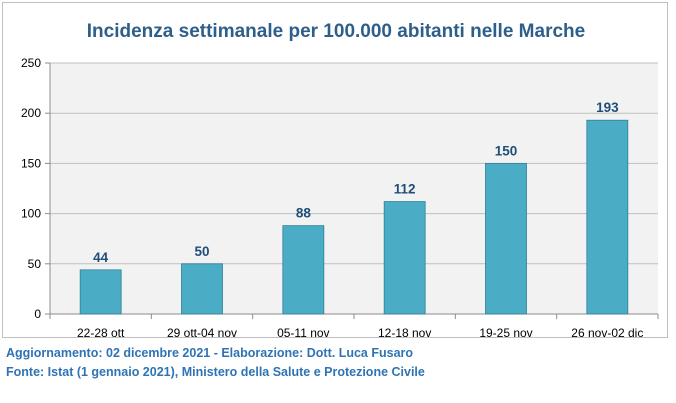 The height and width of the screenshot is (403, 676). Describe the element at coordinates (37, 314) in the screenshot. I see `y-tick-label: 0` at that location.